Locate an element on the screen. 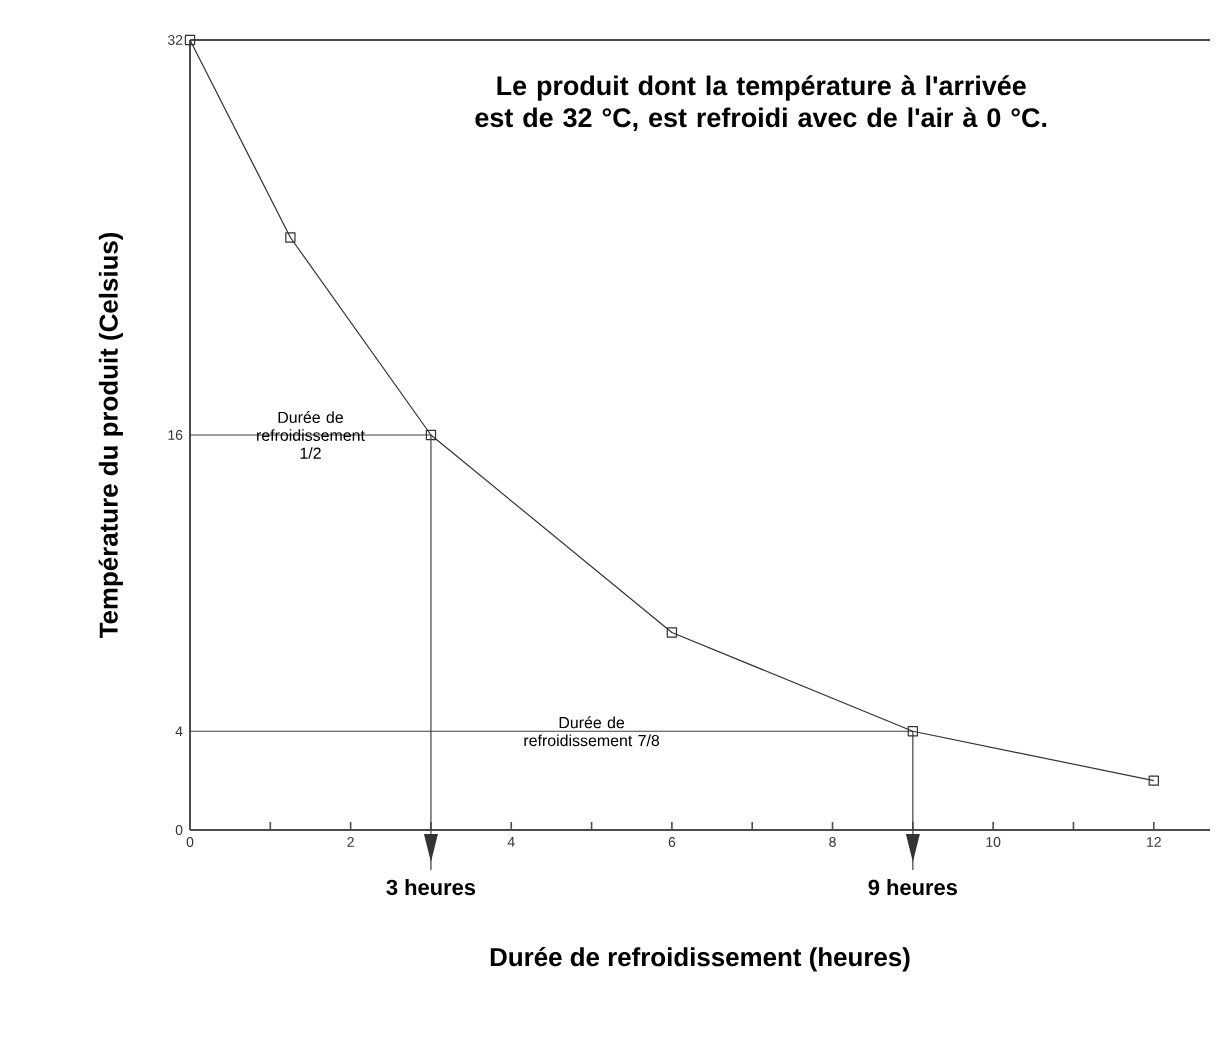 The width and height of the screenshot is (1220, 1044). ref-line-label: 3 heures is located at coordinates (431, 887).